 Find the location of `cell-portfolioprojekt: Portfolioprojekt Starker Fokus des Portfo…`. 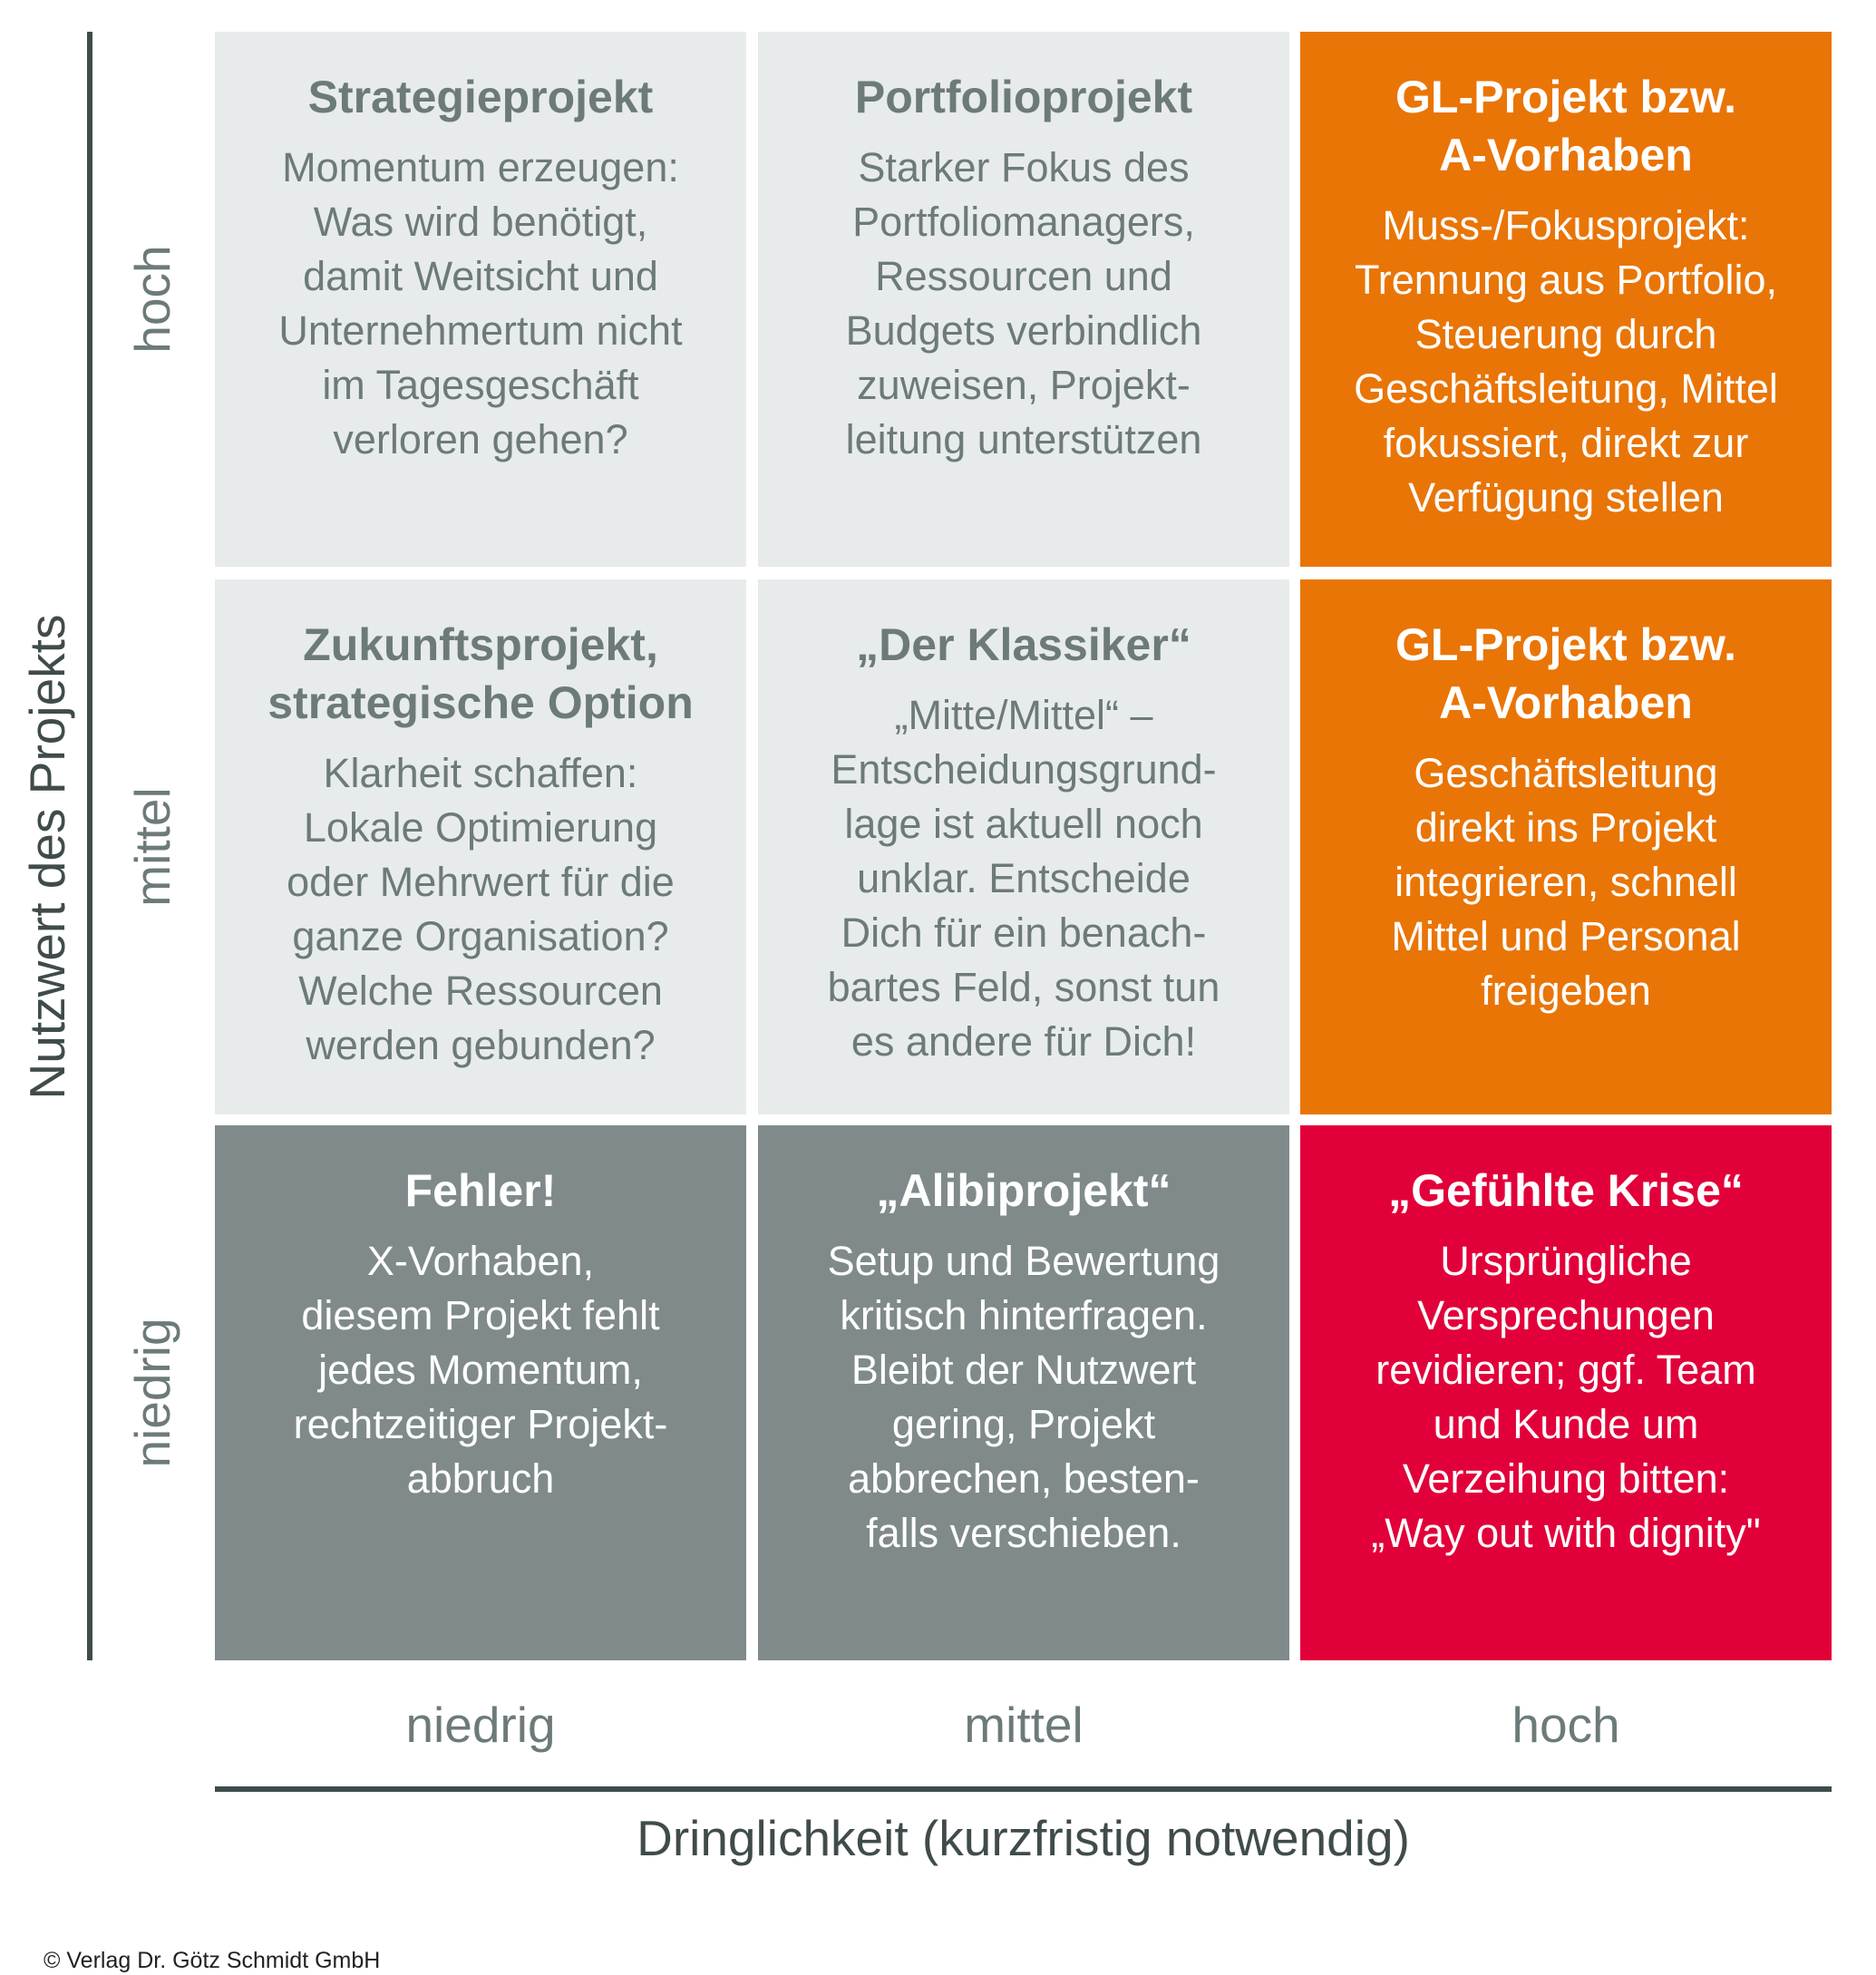

cell-portfolioprojekt: Portfolioprojekt Starker Fokus des Portfo… is located at coordinates (1023, 299).